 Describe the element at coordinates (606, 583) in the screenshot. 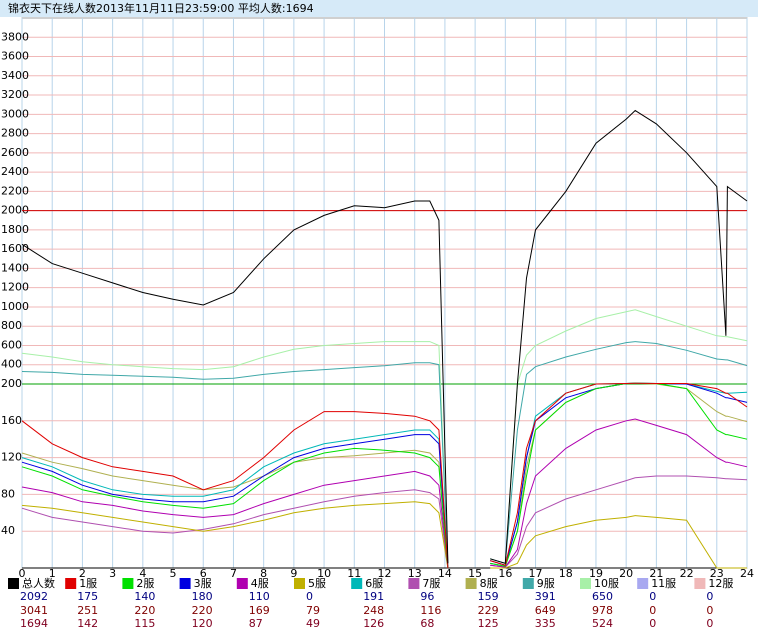

I see `legend-label: 10服` at that location.